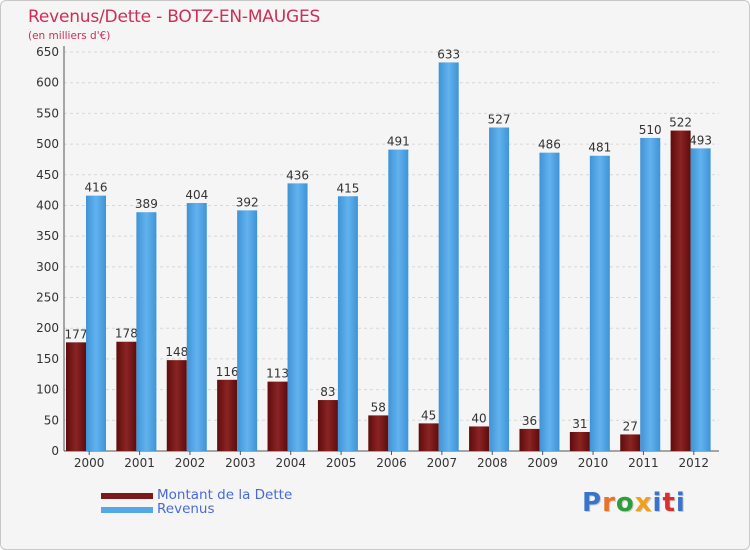  Describe the element at coordinates (127, 496) in the screenshot. I see `legend-swatch-dette` at that location.